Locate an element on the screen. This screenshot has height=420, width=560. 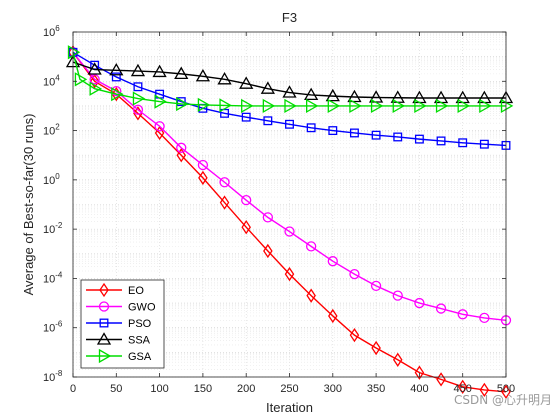
series-gsa is located at coordinates (290, 79).